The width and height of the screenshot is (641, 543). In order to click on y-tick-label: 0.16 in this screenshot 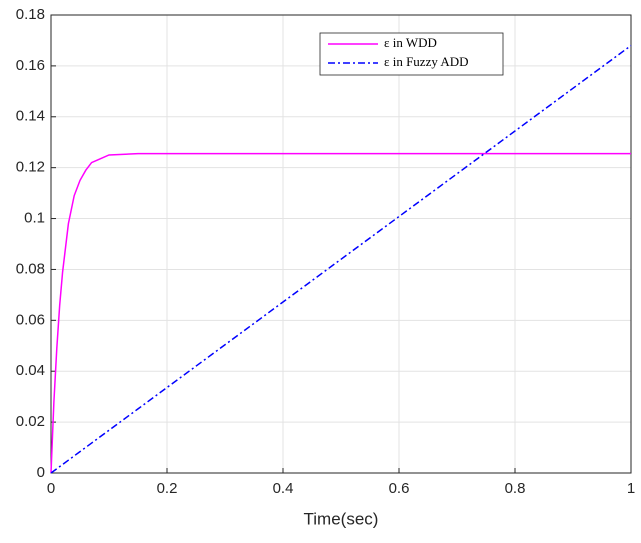, I will do `click(30, 65)`.